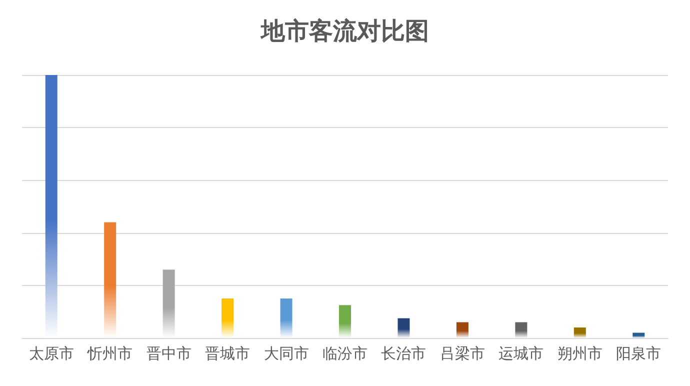 The height and width of the screenshot is (386, 690). Describe the element at coordinates (169, 353) in the screenshot. I see `x-tick-label: 晋中市` at that location.